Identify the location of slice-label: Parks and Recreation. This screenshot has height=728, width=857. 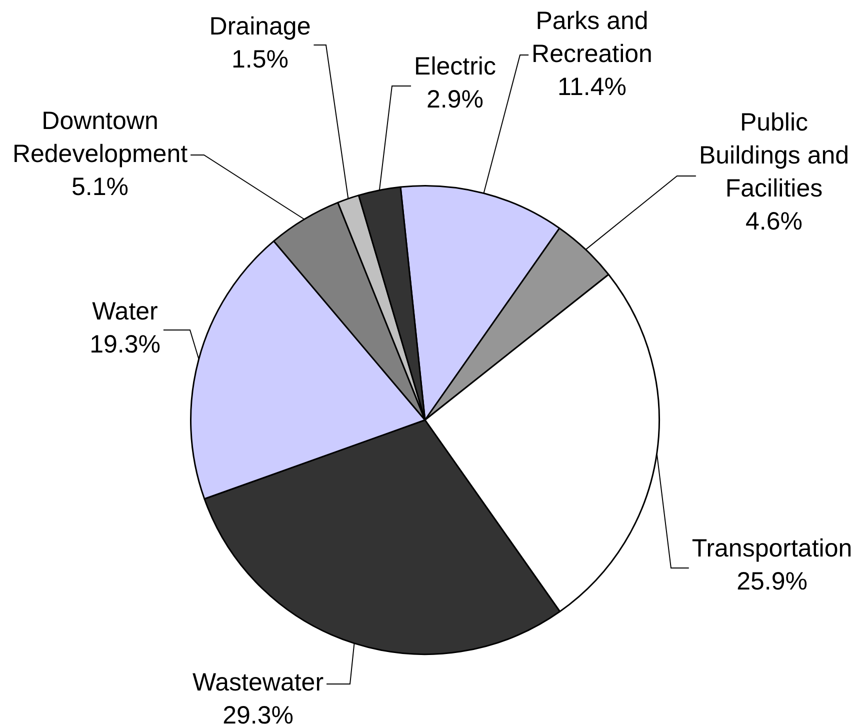
(592, 37).